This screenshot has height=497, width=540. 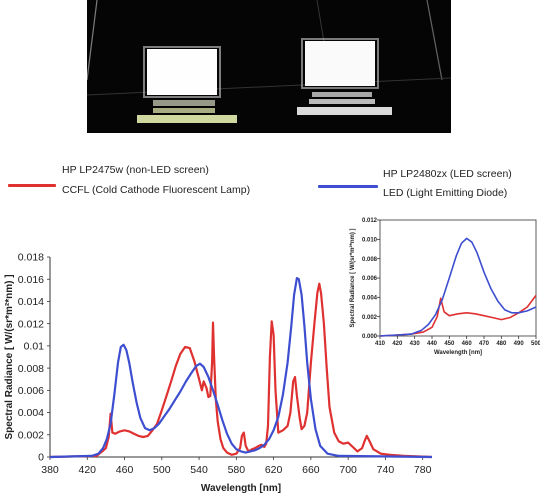 I want to click on x-tick-label: 580, so click(x=237, y=470).